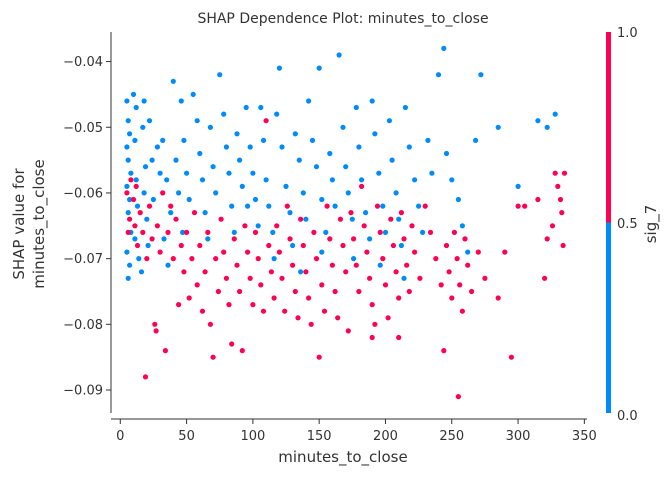 The height and width of the screenshot is (479, 672). What do you see at coordinates (29, 223) in the screenshot?
I see `y-axis-label: SHAP value for minutes_to_close` at bounding box center [29, 223].